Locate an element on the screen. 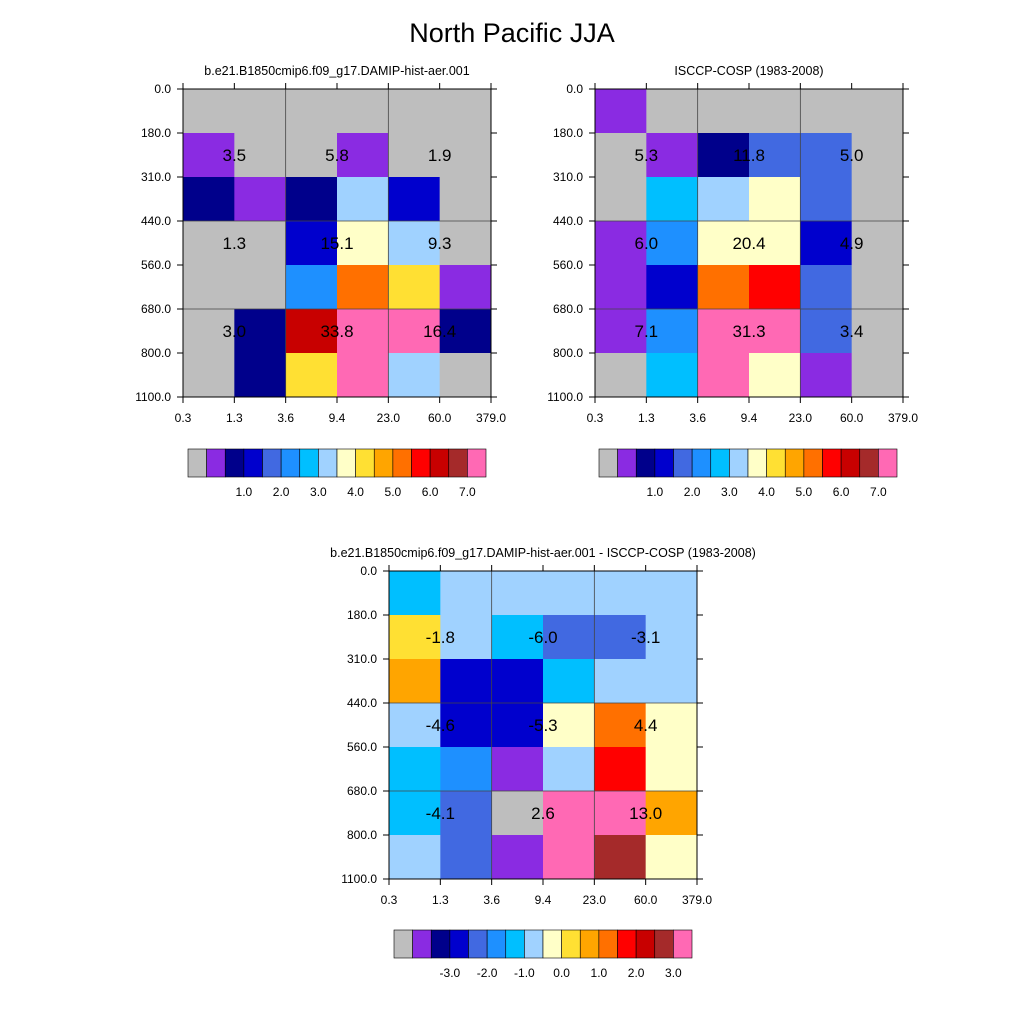 This screenshot has height=1024, width=1024. cell-value-label: 31.3 is located at coordinates (748, 331).